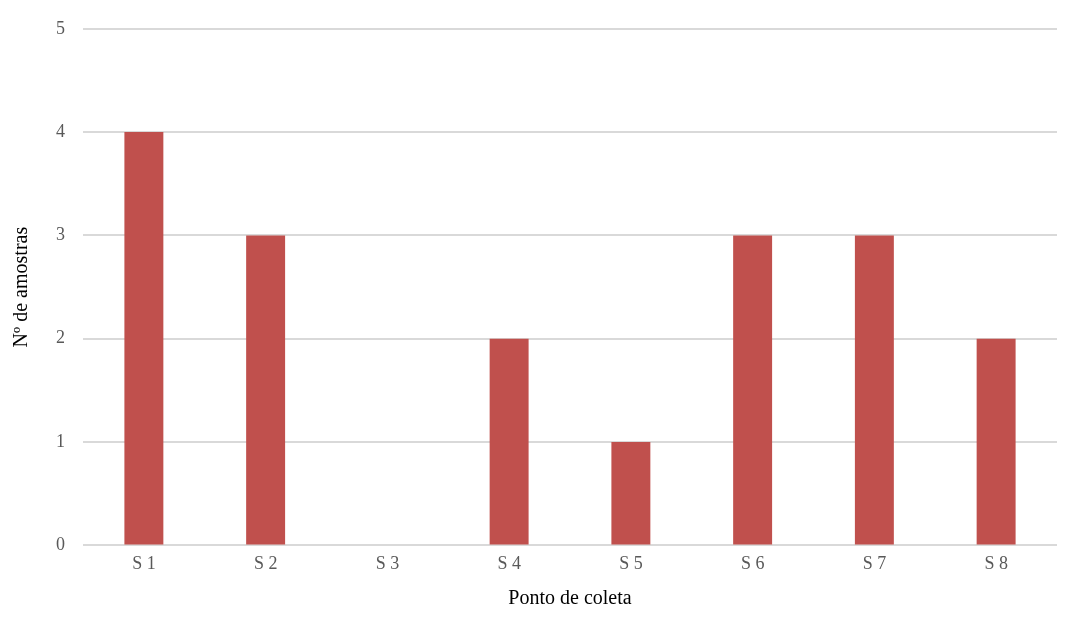 The width and height of the screenshot is (1071, 619). Describe the element at coordinates (265, 562) in the screenshot. I see `x-tick-label: S 2` at that location.